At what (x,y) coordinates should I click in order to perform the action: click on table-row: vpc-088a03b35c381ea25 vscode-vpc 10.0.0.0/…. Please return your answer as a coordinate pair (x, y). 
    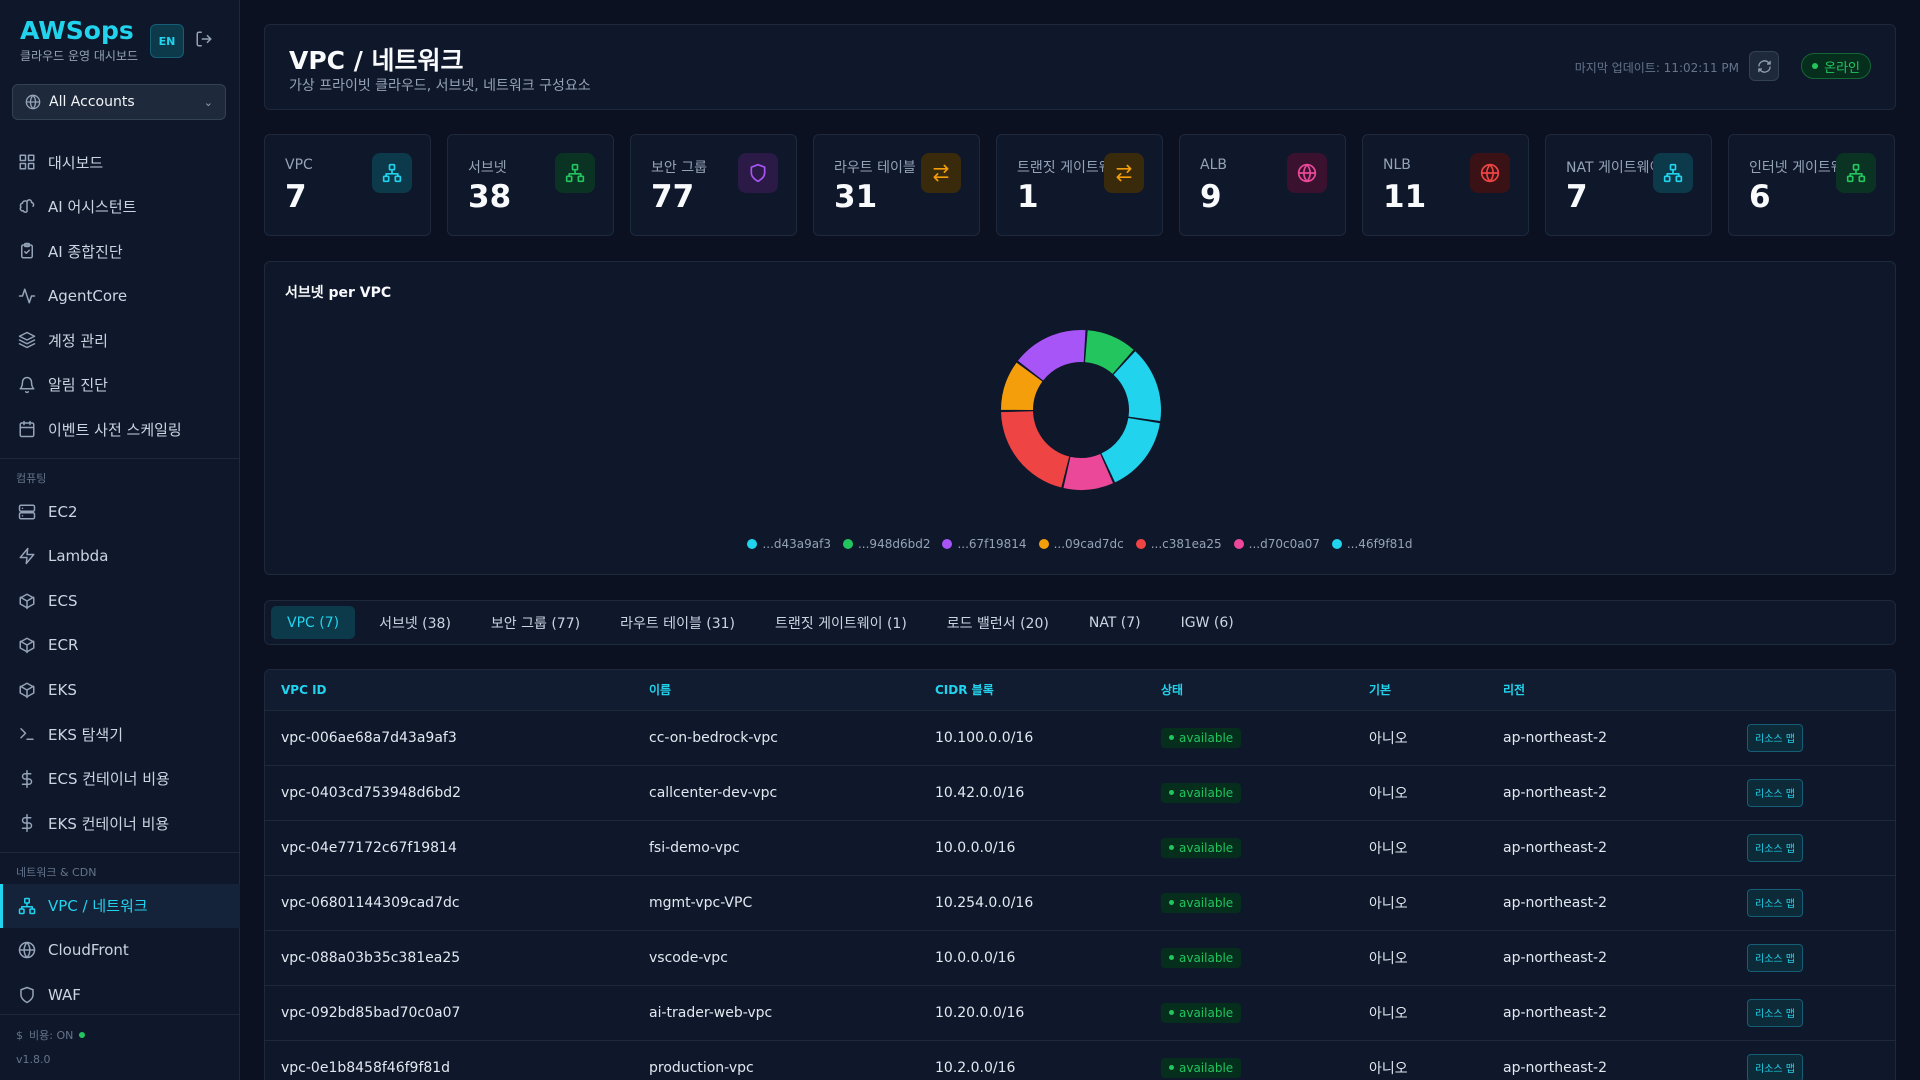
    Looking at the image, I should click on (1080, 957).